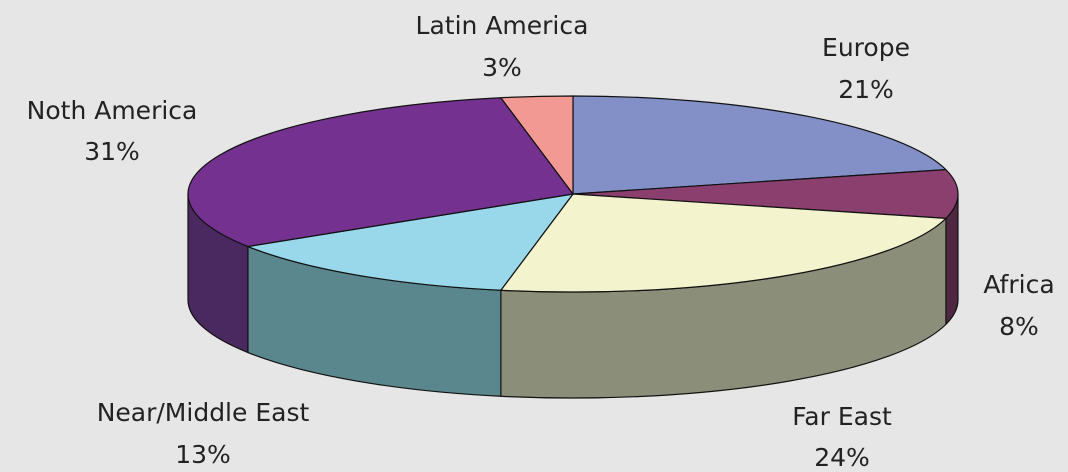 The height and width of the screenshot is (472, 1068). Describe the element at coordinates (537, 145) in the screenshot. I see `slice-latin-america` at that location.